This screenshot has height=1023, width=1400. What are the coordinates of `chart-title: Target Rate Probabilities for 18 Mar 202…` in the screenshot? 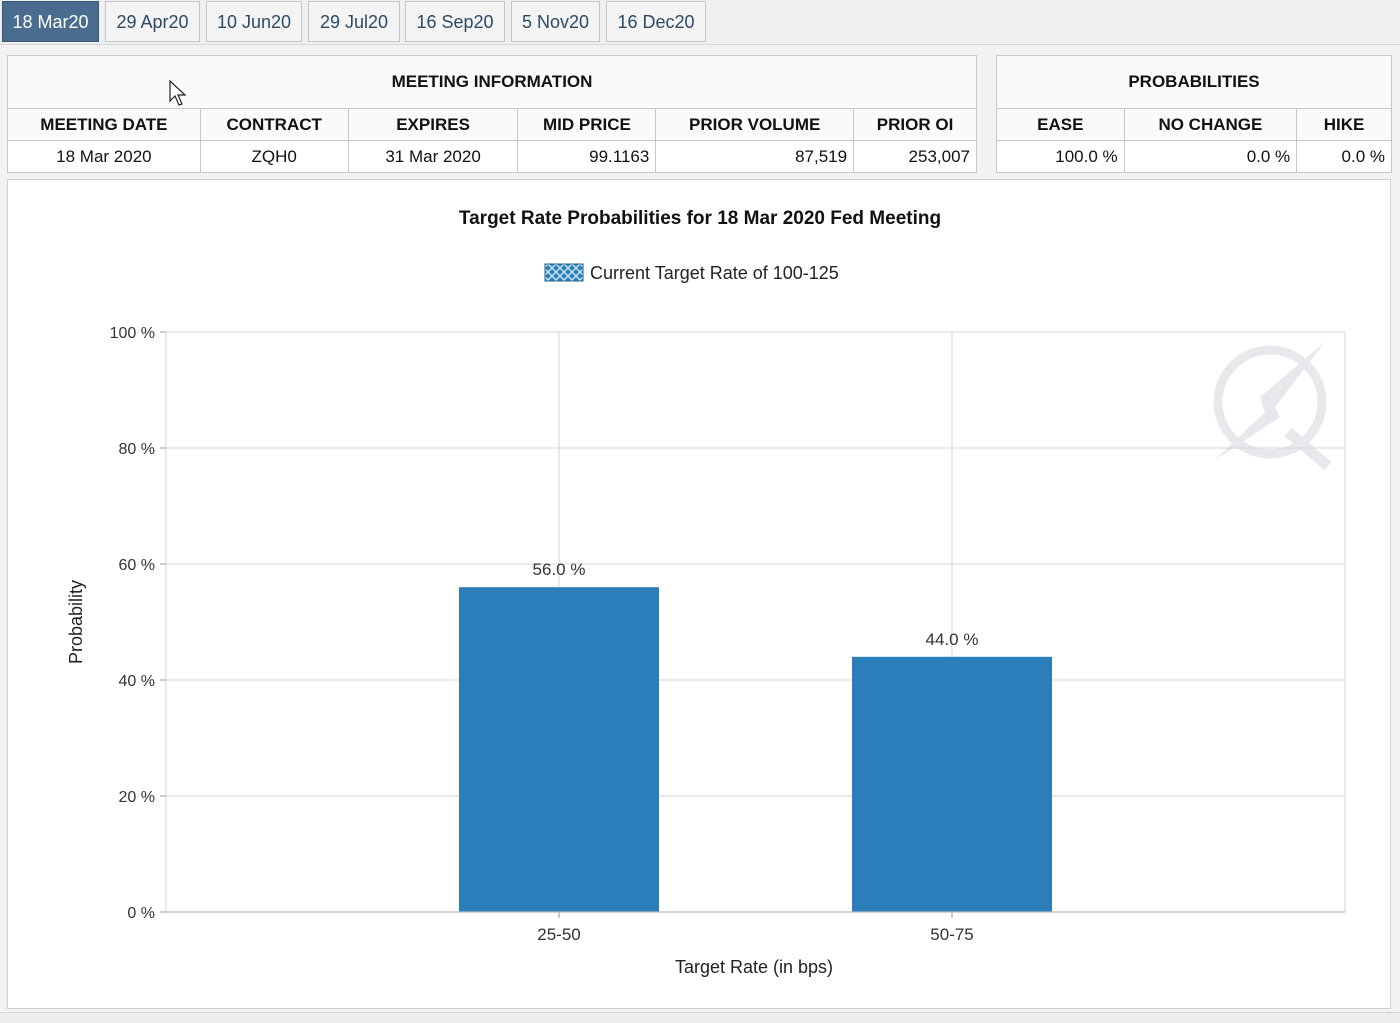 It's located at (700, 218).